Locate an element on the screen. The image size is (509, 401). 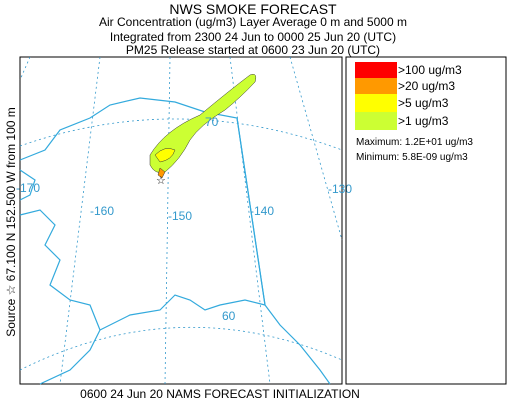
legend-minimum: Minimum: 5.8E-09 ug/m3 is located at coordinates (412, 157).